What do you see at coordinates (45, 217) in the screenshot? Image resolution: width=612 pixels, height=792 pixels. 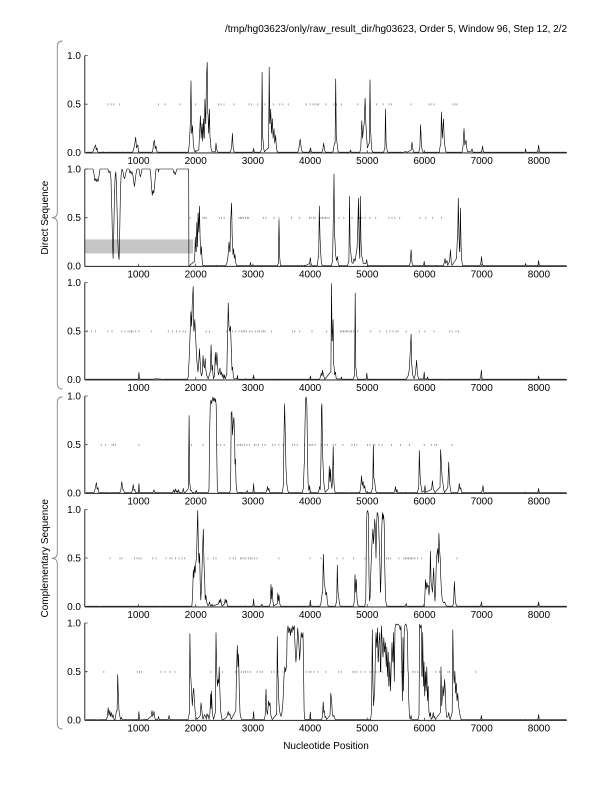 I see `svg-text: Direct Sequence` at bounding box center [45, 217].